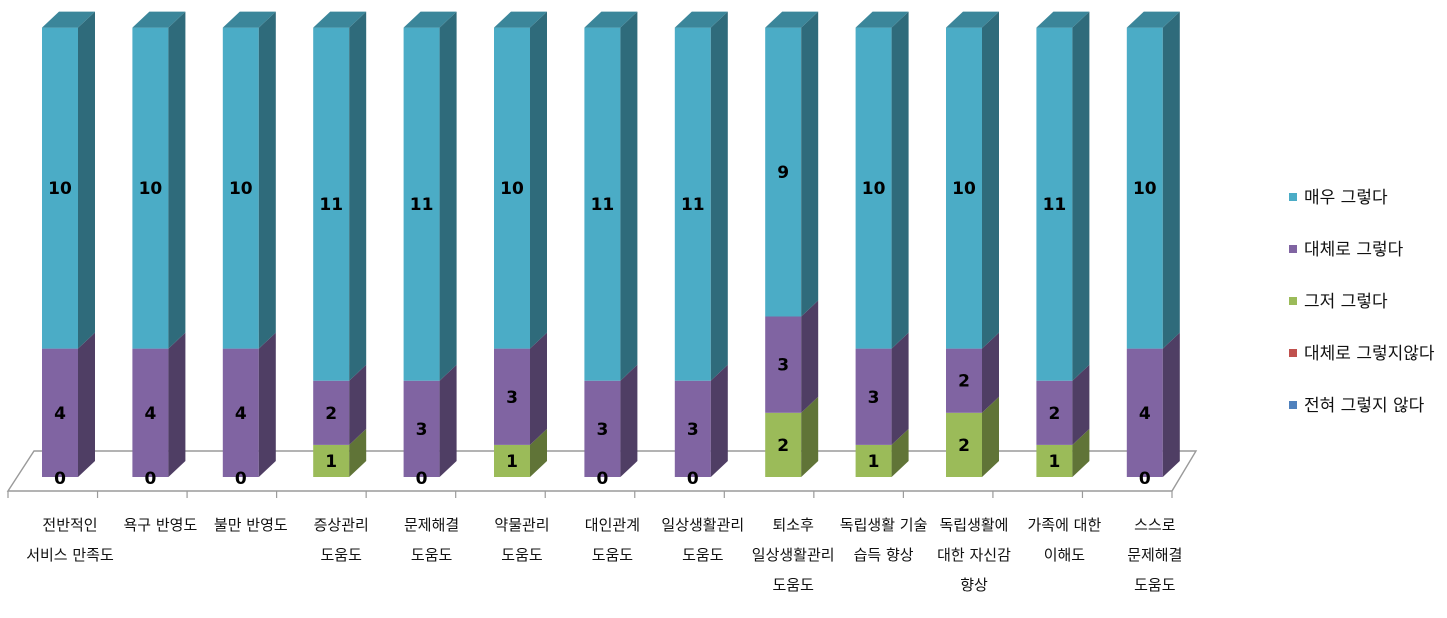 This screenshot has width=1447, height=618. I want to click on category-label: 증상관리, so click(341, 525).